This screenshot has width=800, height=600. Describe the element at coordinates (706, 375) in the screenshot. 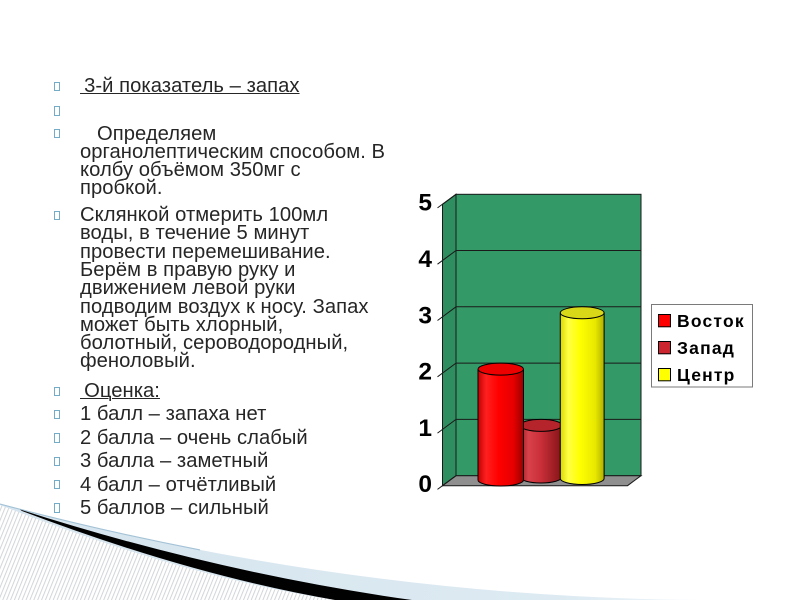

I see `svg-text: Центр` at that location.